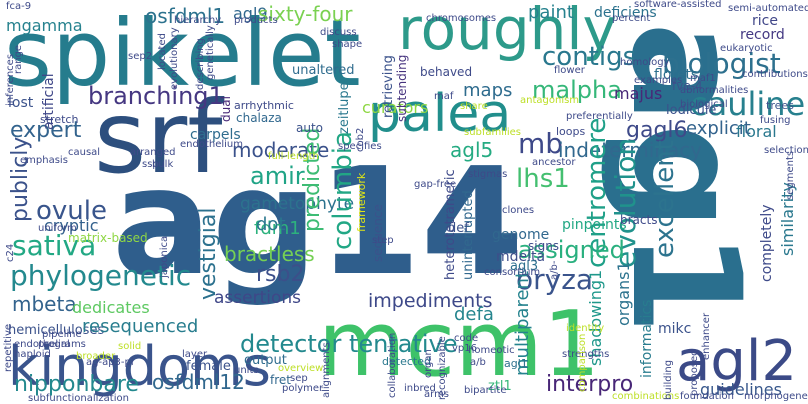  I want to click on word: stretch, so click(59, 119).